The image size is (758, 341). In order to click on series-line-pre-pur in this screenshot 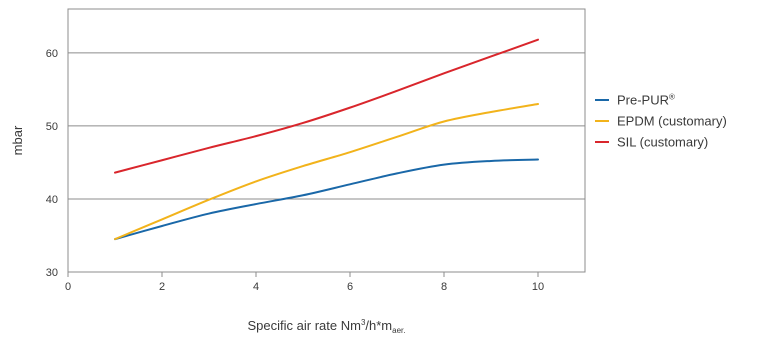, I will do `click(326, 199)`.